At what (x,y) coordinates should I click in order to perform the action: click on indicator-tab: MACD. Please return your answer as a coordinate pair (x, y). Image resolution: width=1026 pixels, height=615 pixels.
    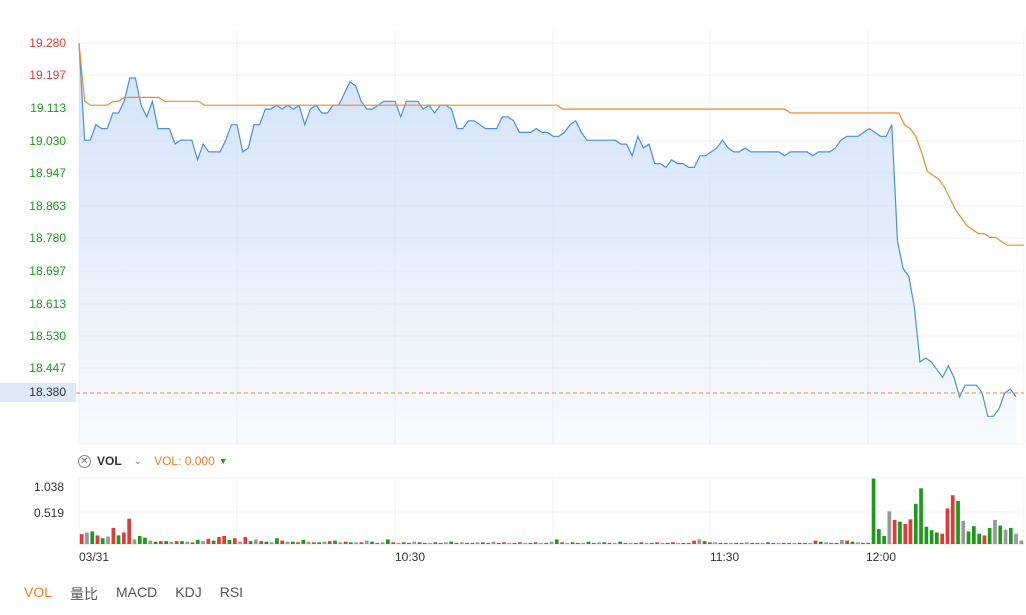
    Looking at the image, I should click on (137, 592).